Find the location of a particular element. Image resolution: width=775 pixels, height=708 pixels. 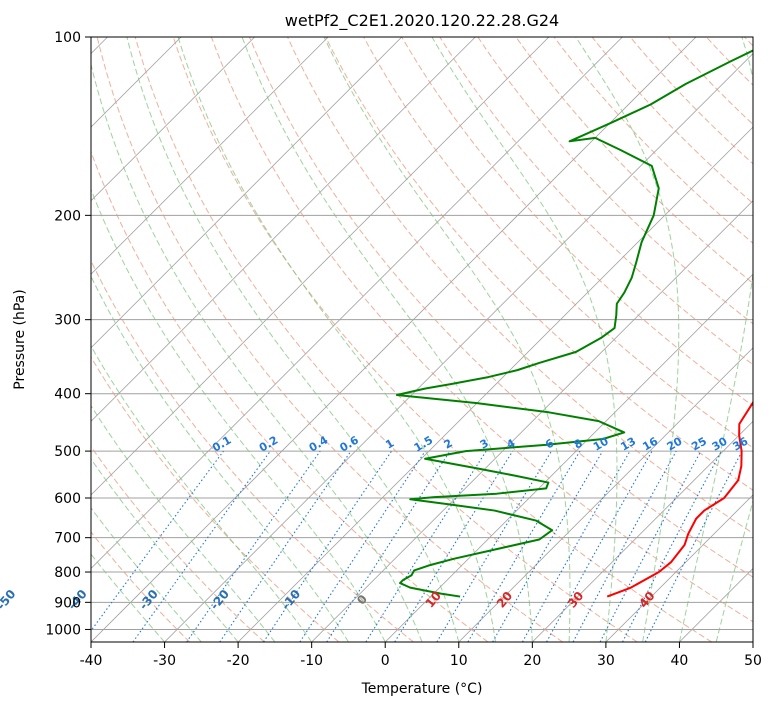

y-tick-label: 800 is located at coordinates (67, 573).